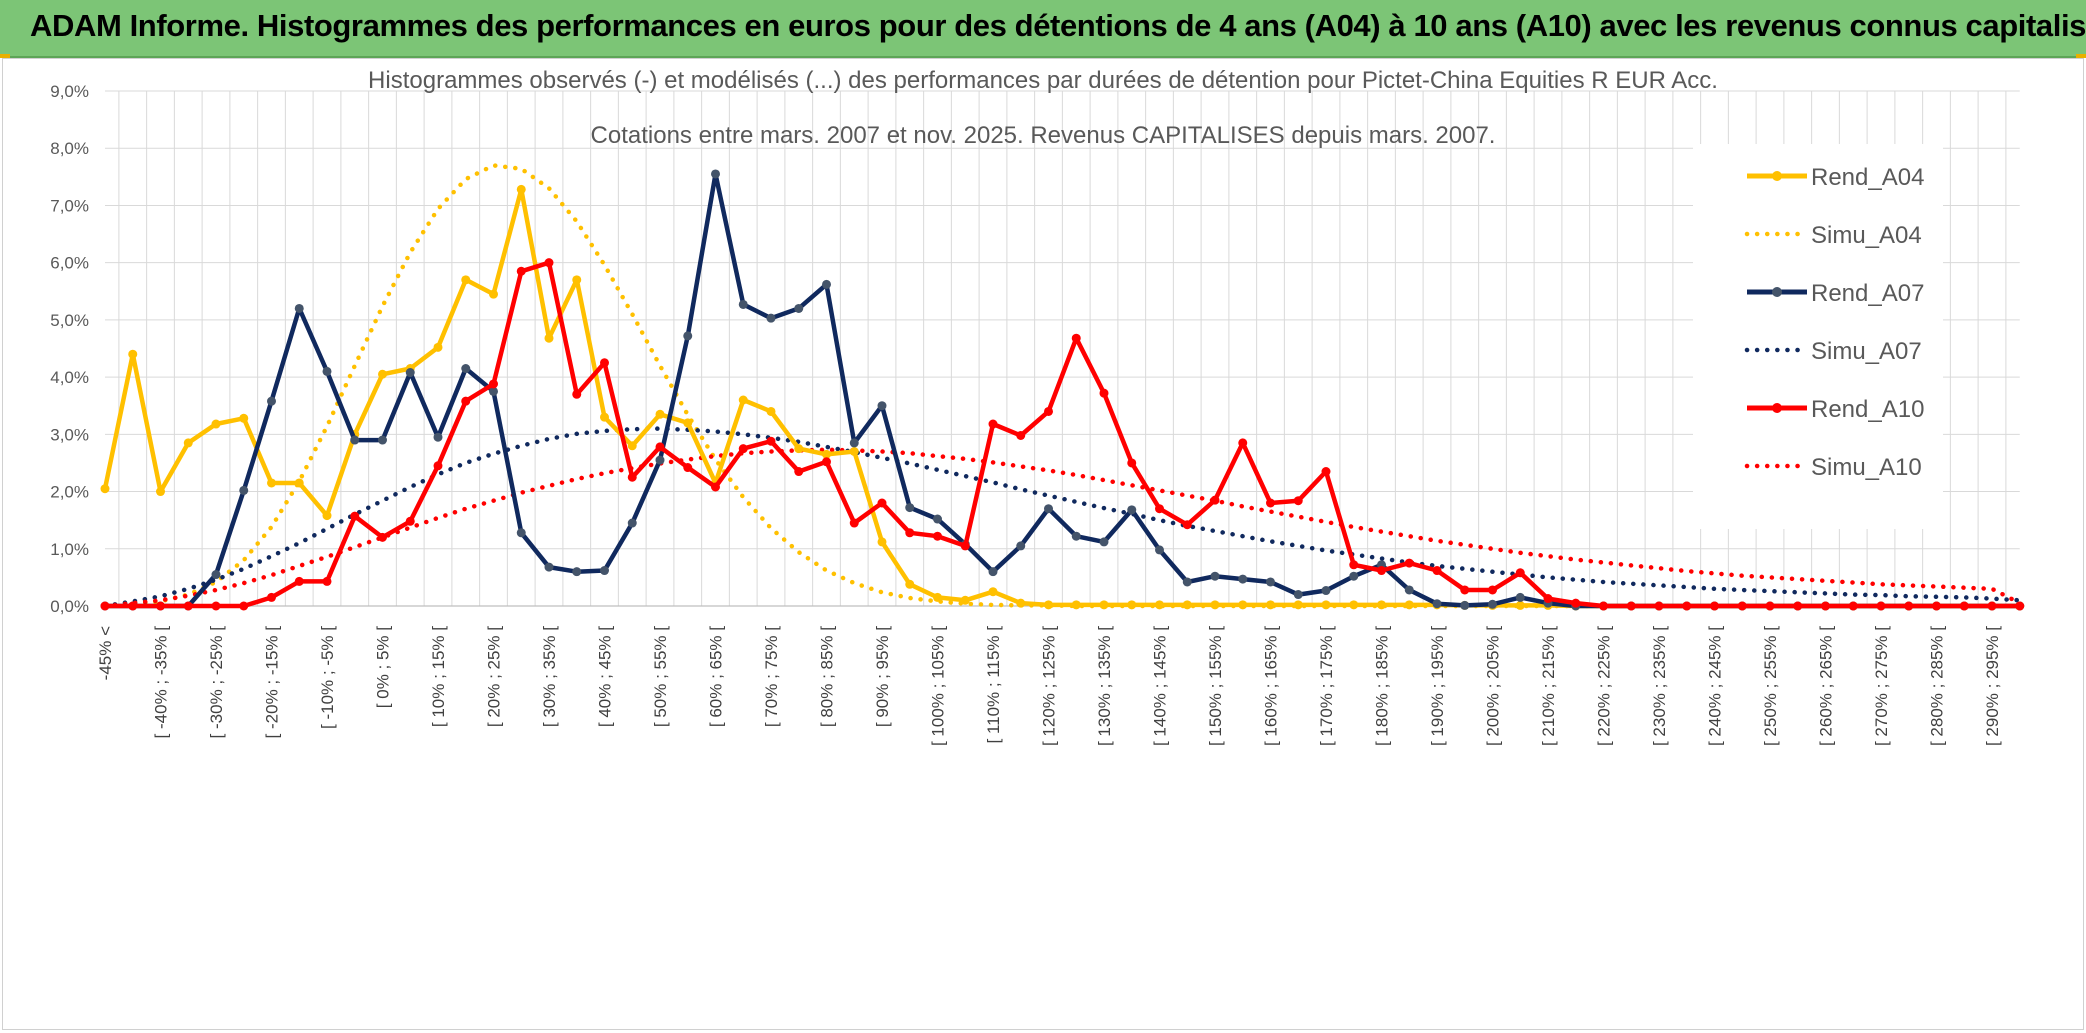  I want to click on x-tick-label: [ 110% ; 115% [, so click(993, 685).